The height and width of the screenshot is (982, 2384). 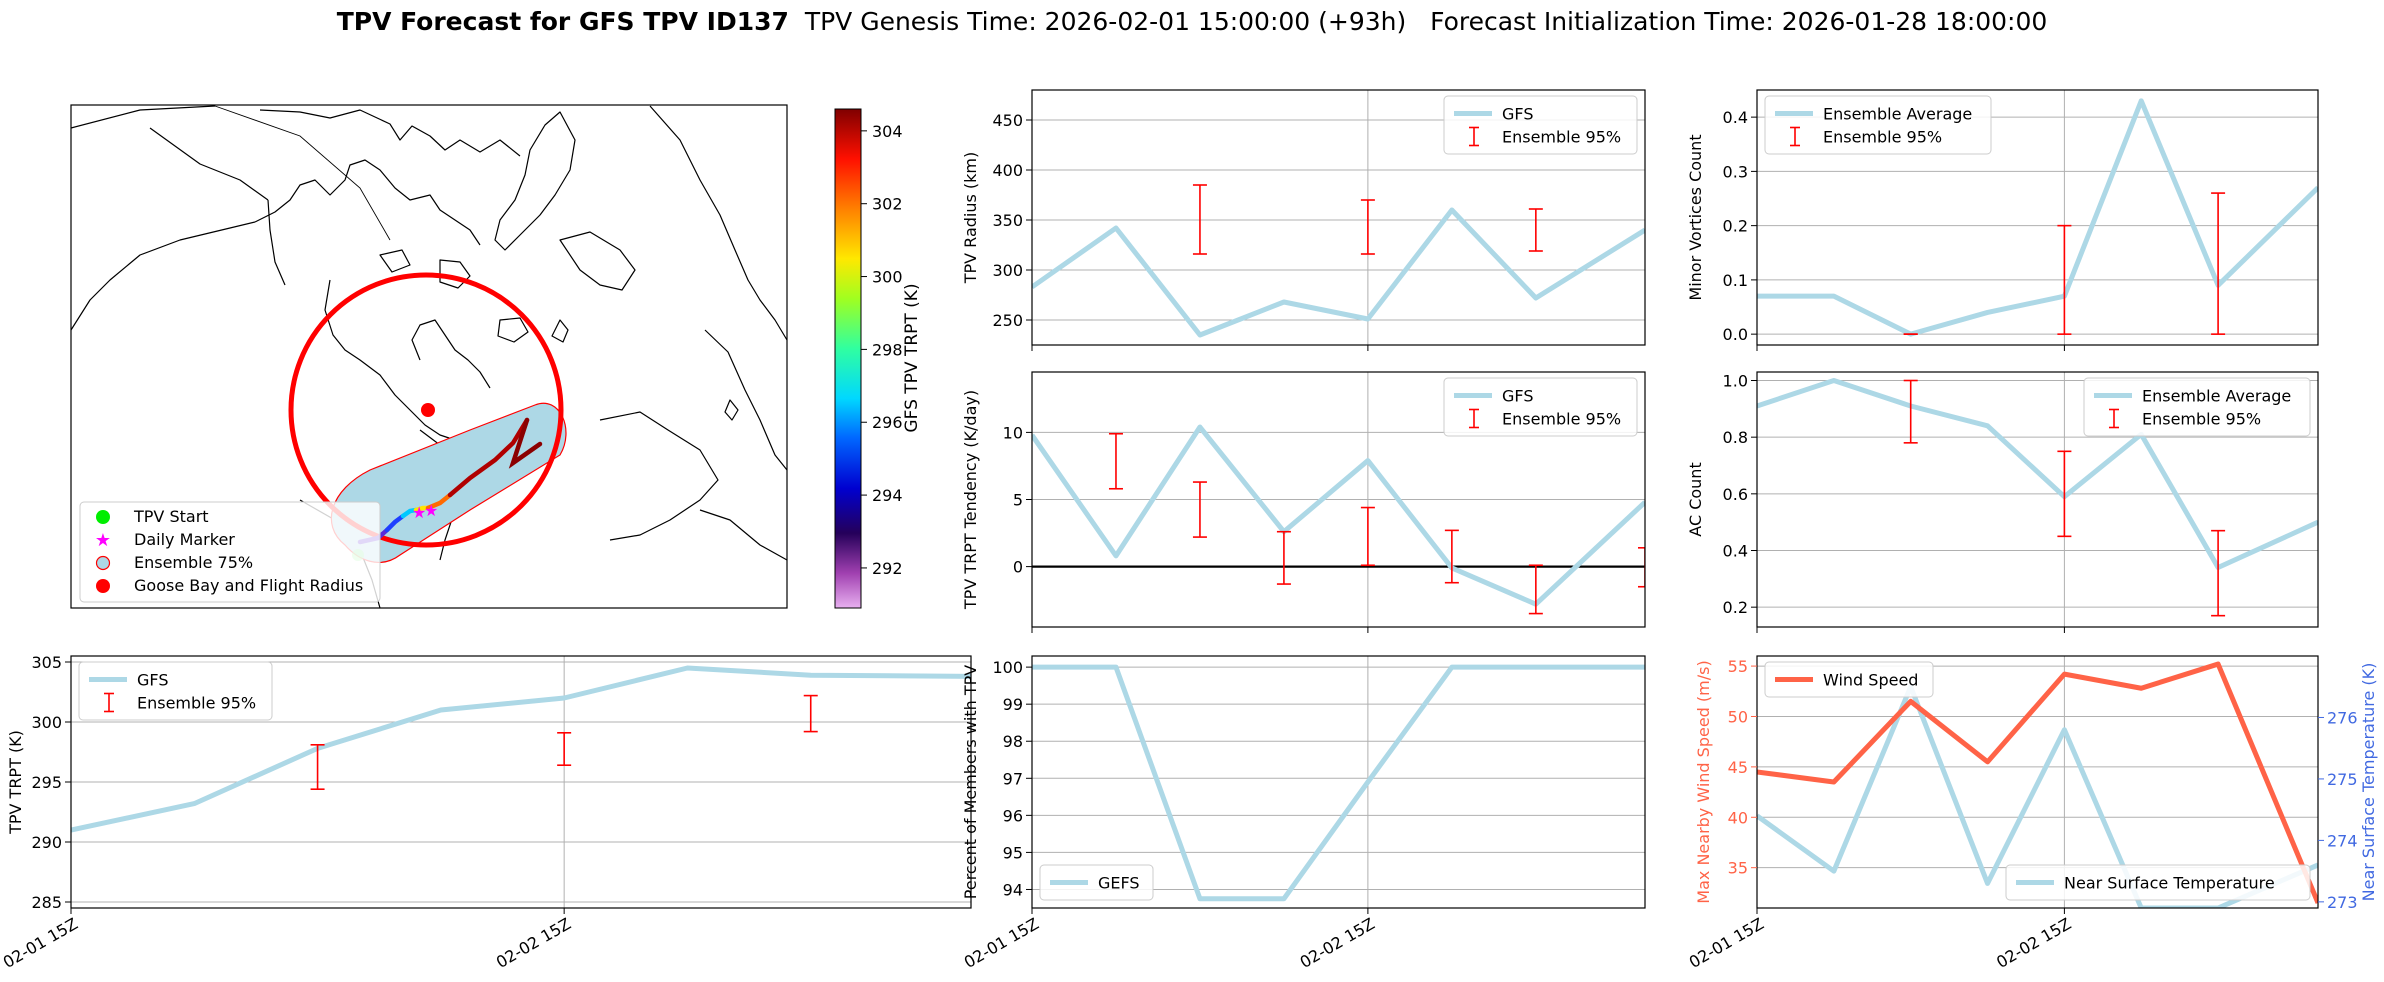 What do you see at coordinates (2342, 840) in the screenshot?
I see `y2-tick-label: 274` at bounding box center [2342, 840].